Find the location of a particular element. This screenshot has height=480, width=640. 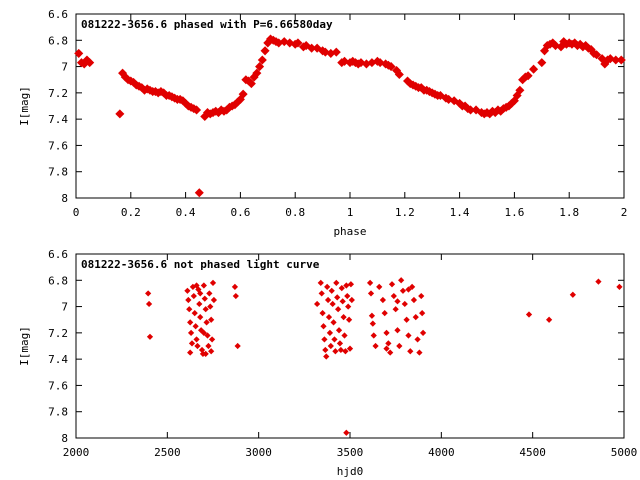

x-tick-label: 1.8 is located at coordinates (569, 212).